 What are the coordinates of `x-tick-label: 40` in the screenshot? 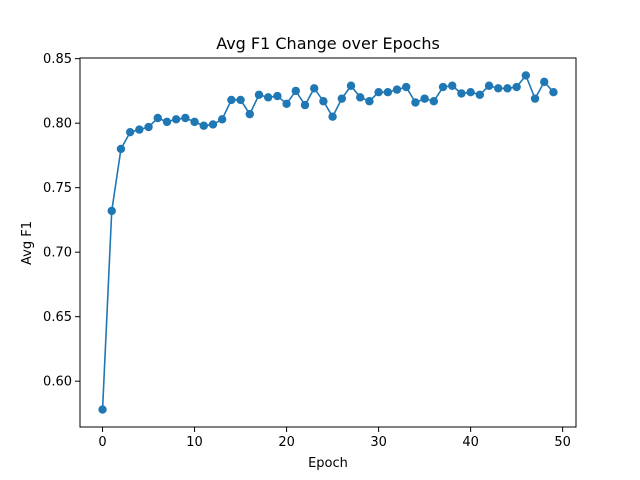 It's located at (470, 442).